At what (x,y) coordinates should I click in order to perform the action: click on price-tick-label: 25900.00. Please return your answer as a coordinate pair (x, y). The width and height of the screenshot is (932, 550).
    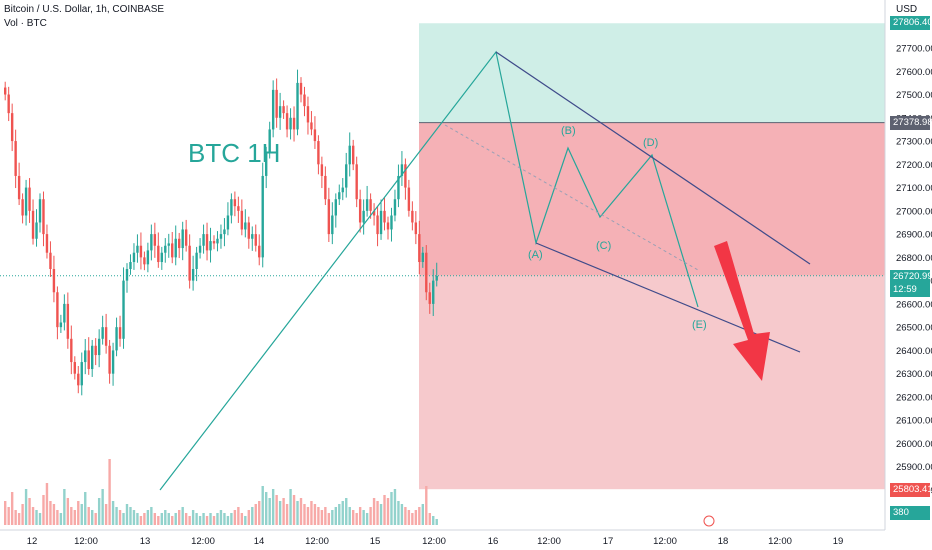
    Looking at the image, I should click on (914, 467).